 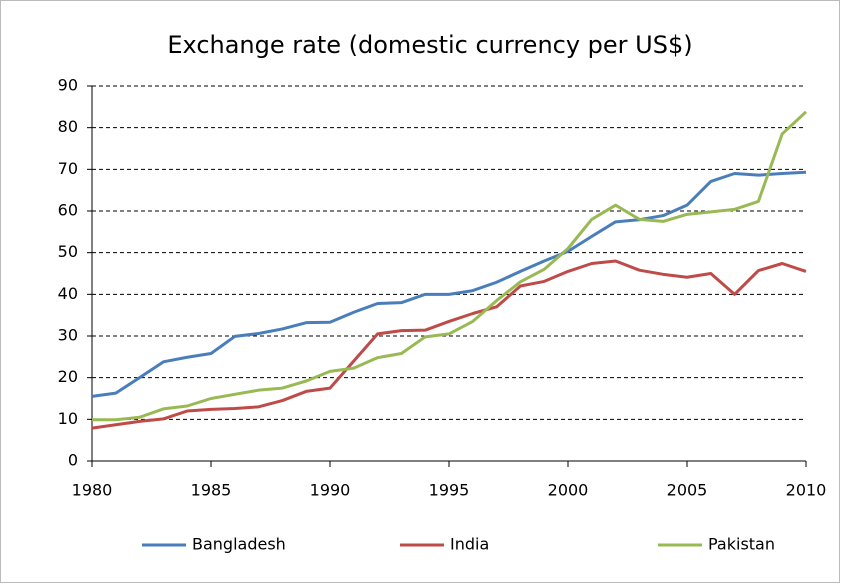 What do you see at coordinates (68, 376) in the screenshot?
I see `y-tick-label: 20` at bounding box center [68, 376].